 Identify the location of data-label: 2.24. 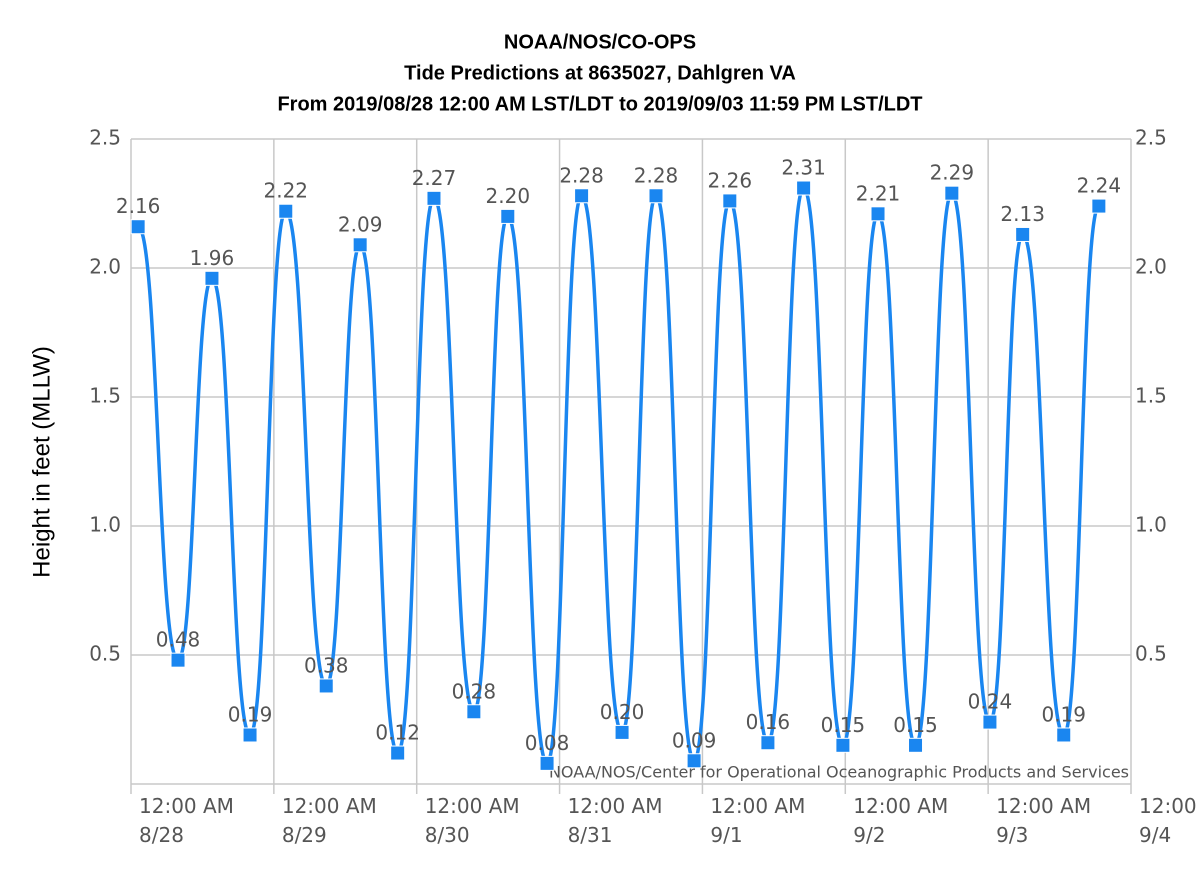
(1099, 186).